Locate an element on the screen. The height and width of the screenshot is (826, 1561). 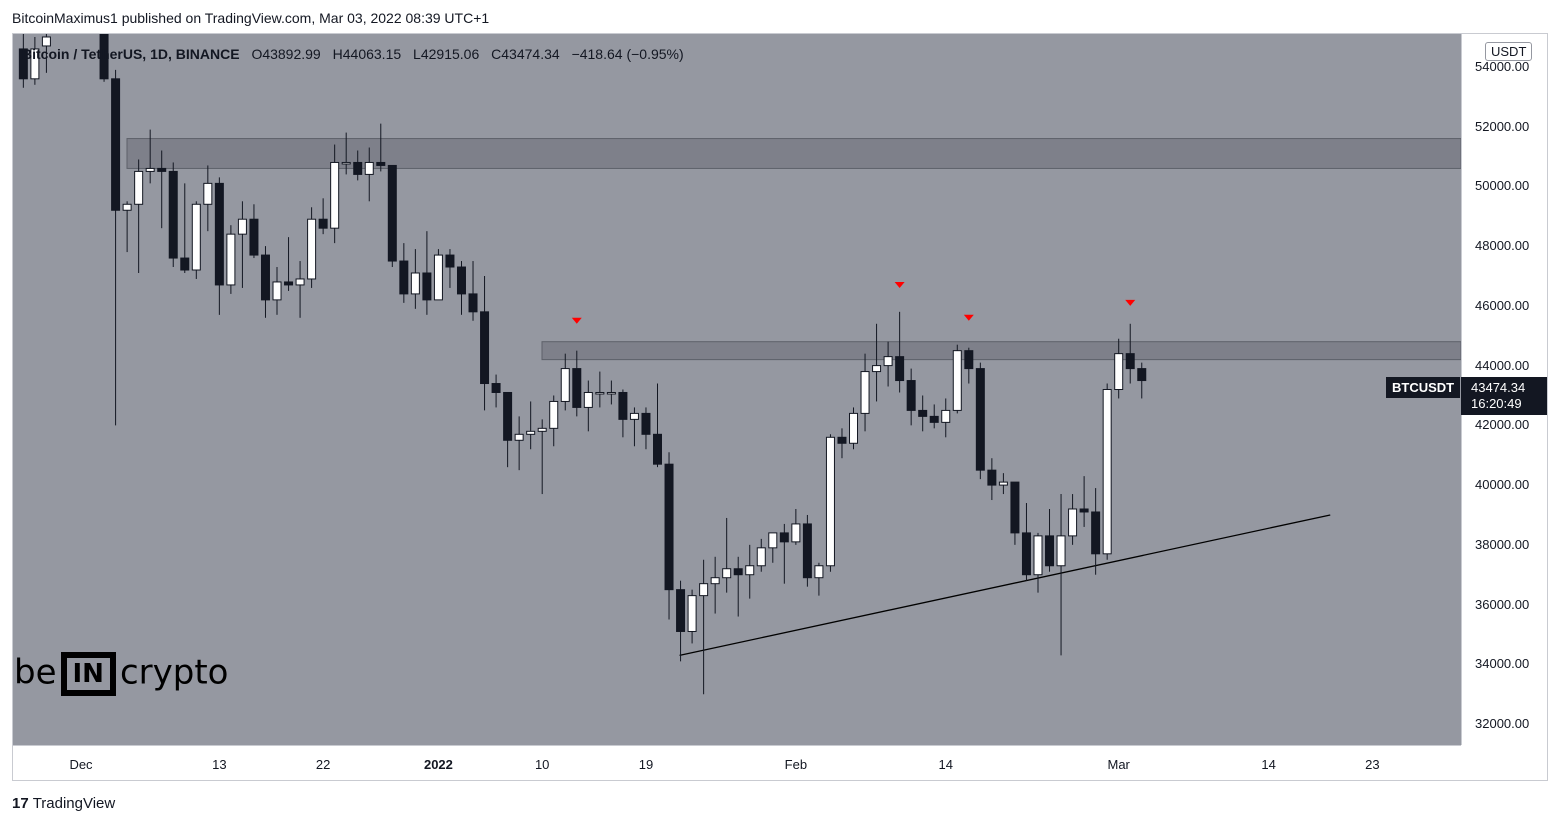
beincrypto-logo: be IN crypto is located at coordinates (121, 674).